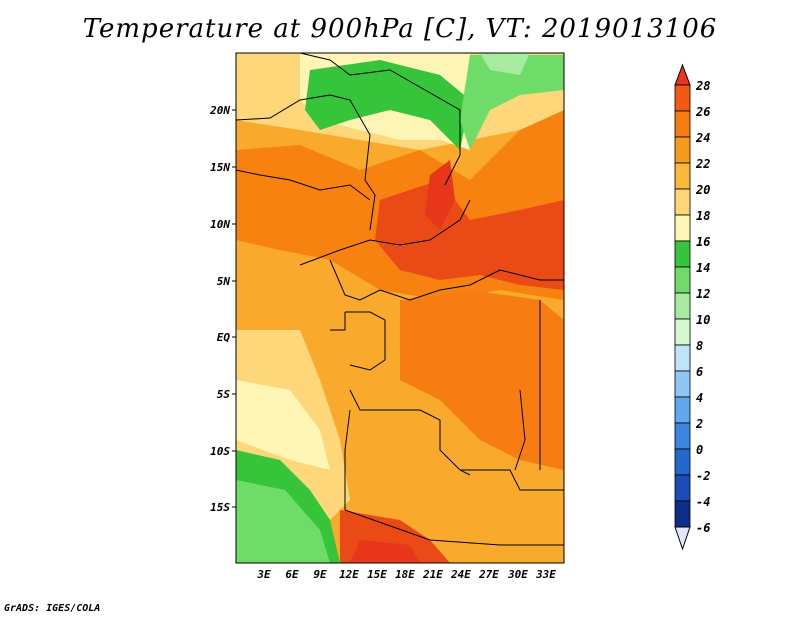  I want to click on lat-label: 15S, so click(220, 507).